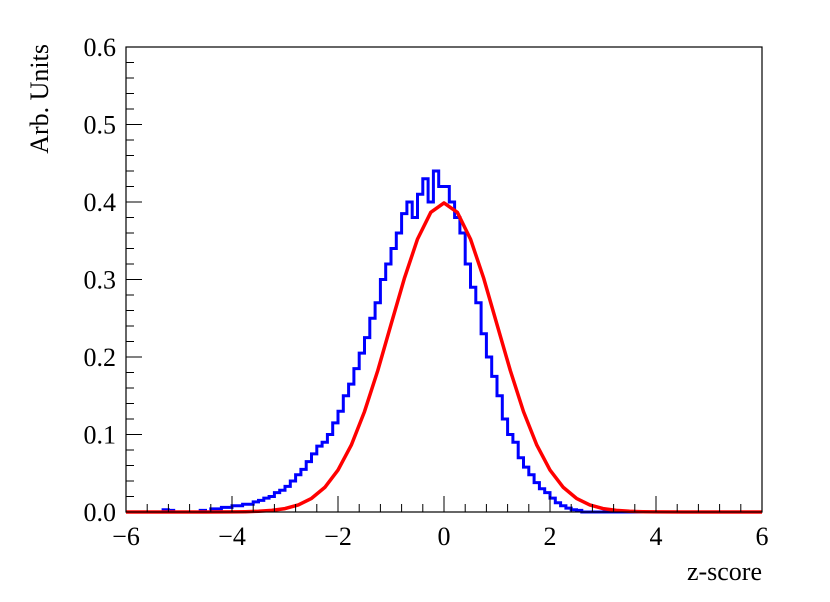 The height and width of the screenshot is (602, 830). I want to click on x-tick-label: −4, so click(232, 536).